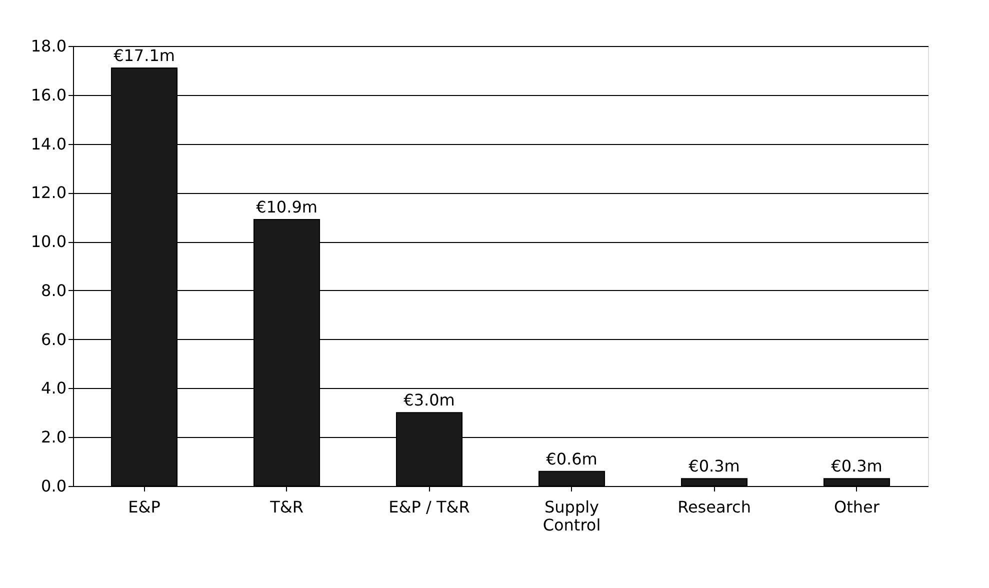 The image size is (989, 588). Describe the element at coordinates (48, 242) in the screenshot. I see `y-tick-label: 10.0` at that location.